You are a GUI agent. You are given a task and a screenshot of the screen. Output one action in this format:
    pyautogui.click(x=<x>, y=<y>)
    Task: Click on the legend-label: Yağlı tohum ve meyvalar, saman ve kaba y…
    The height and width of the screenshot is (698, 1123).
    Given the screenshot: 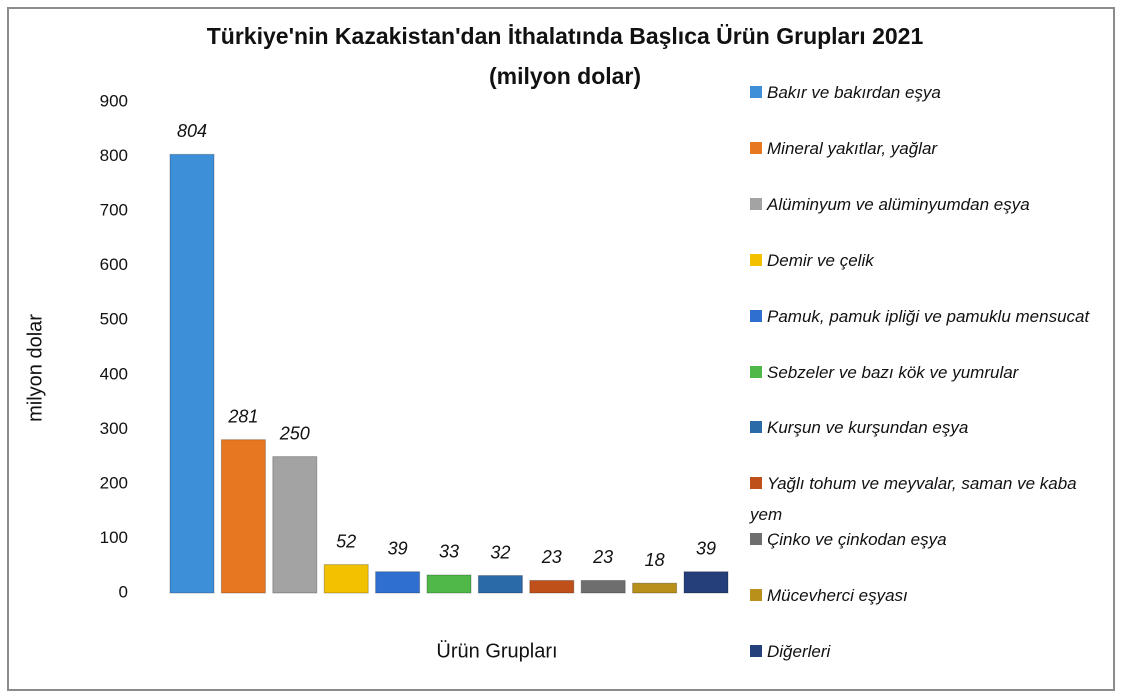 What is the action you would take?
    pyautogui.click(x=913, y=499)
    